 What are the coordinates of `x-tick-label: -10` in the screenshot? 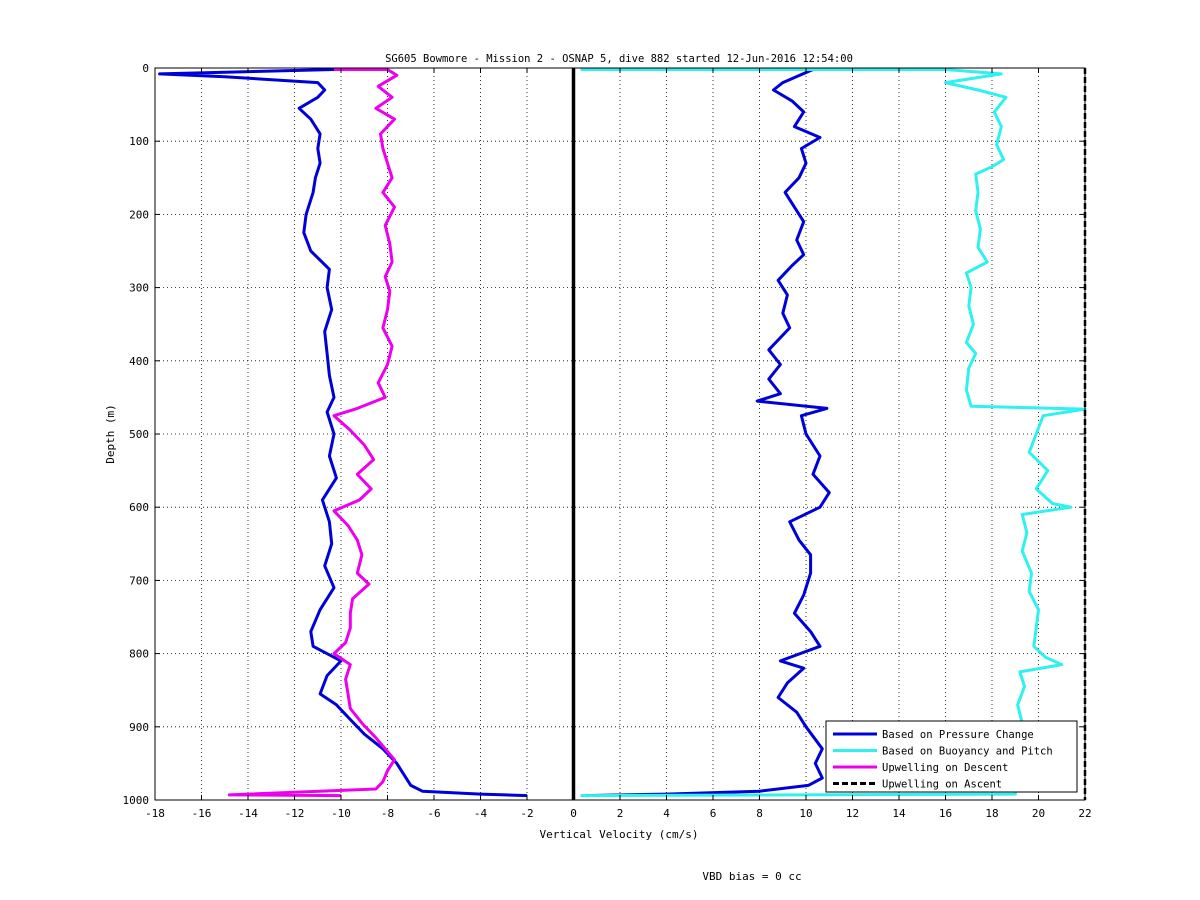 It's located at (341, 813).